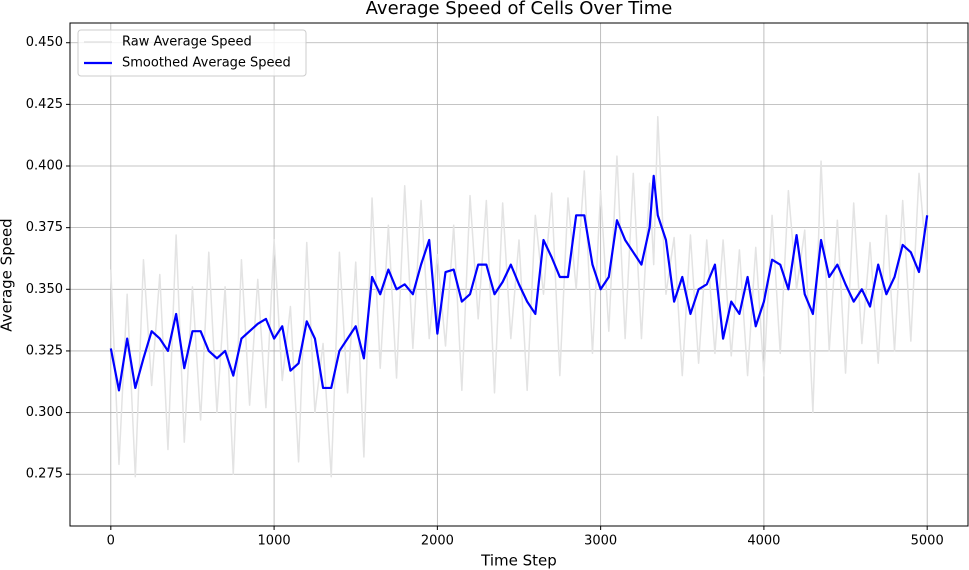 This screenshot has width=969, height=570. I want to click on y-tick-label: 0.350, so click(44, 289).